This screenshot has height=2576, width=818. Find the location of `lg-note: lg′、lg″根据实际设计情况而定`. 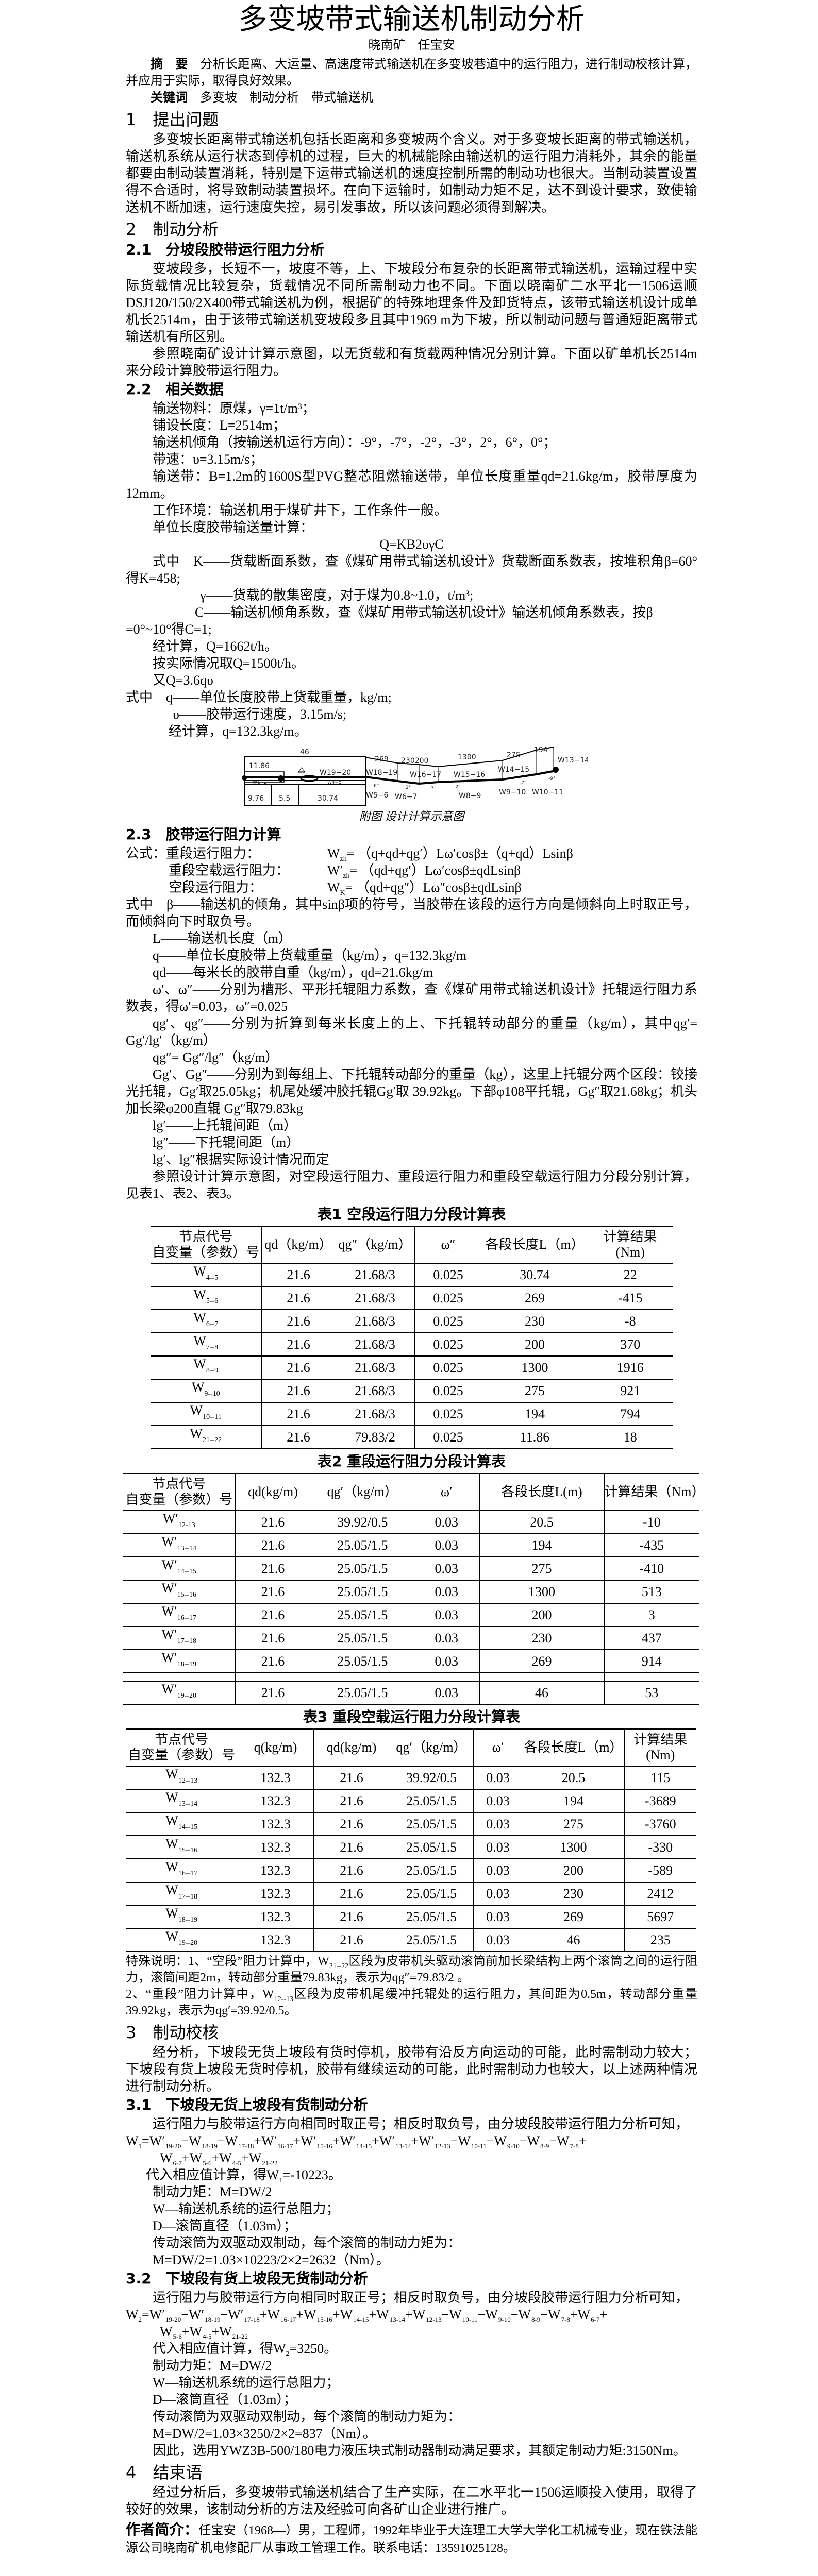

lg-note: lg′、lg″根据实际设计情况而定 is located at coordinates (241, 1159).